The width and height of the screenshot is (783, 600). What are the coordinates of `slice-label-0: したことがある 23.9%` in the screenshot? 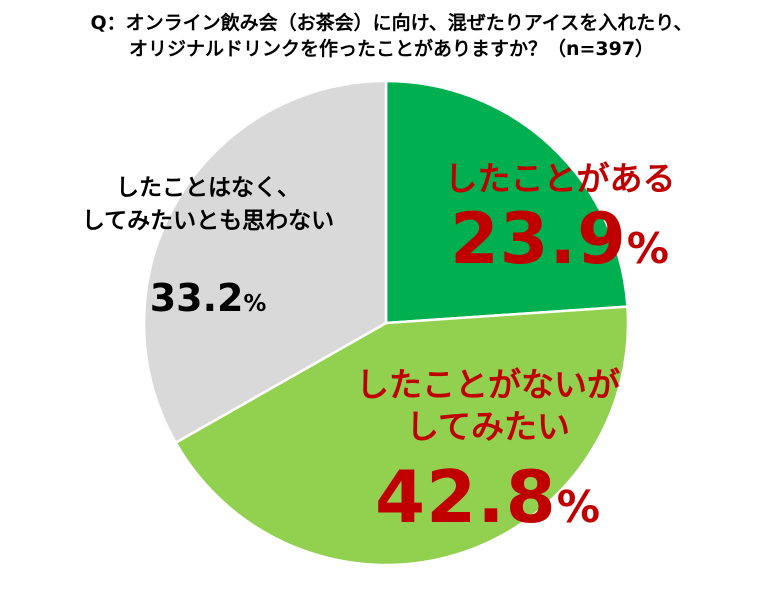 It's located at (560, 223).